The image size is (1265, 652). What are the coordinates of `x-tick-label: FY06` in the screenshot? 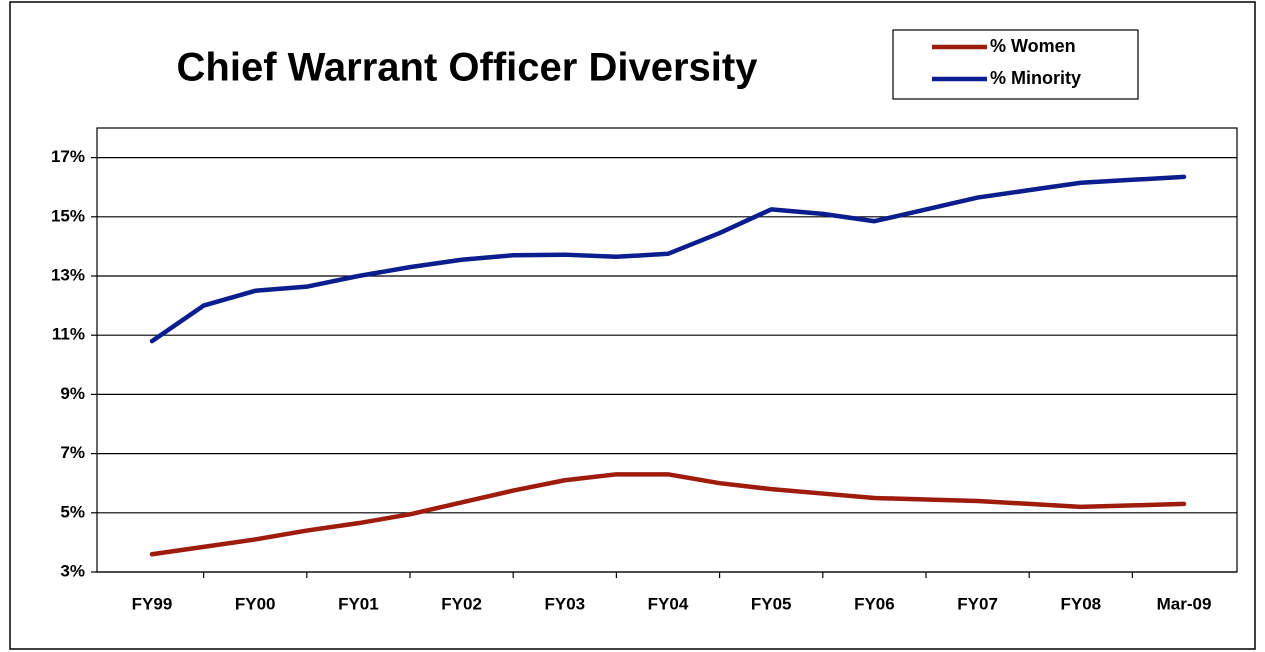 It's located at (874, 603).